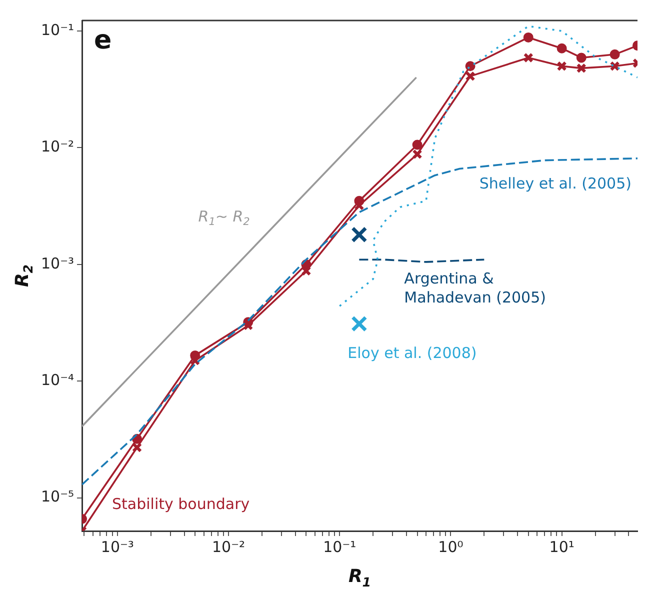  I want to click on y-tick-label: 10⁻³, so click(57, 263).